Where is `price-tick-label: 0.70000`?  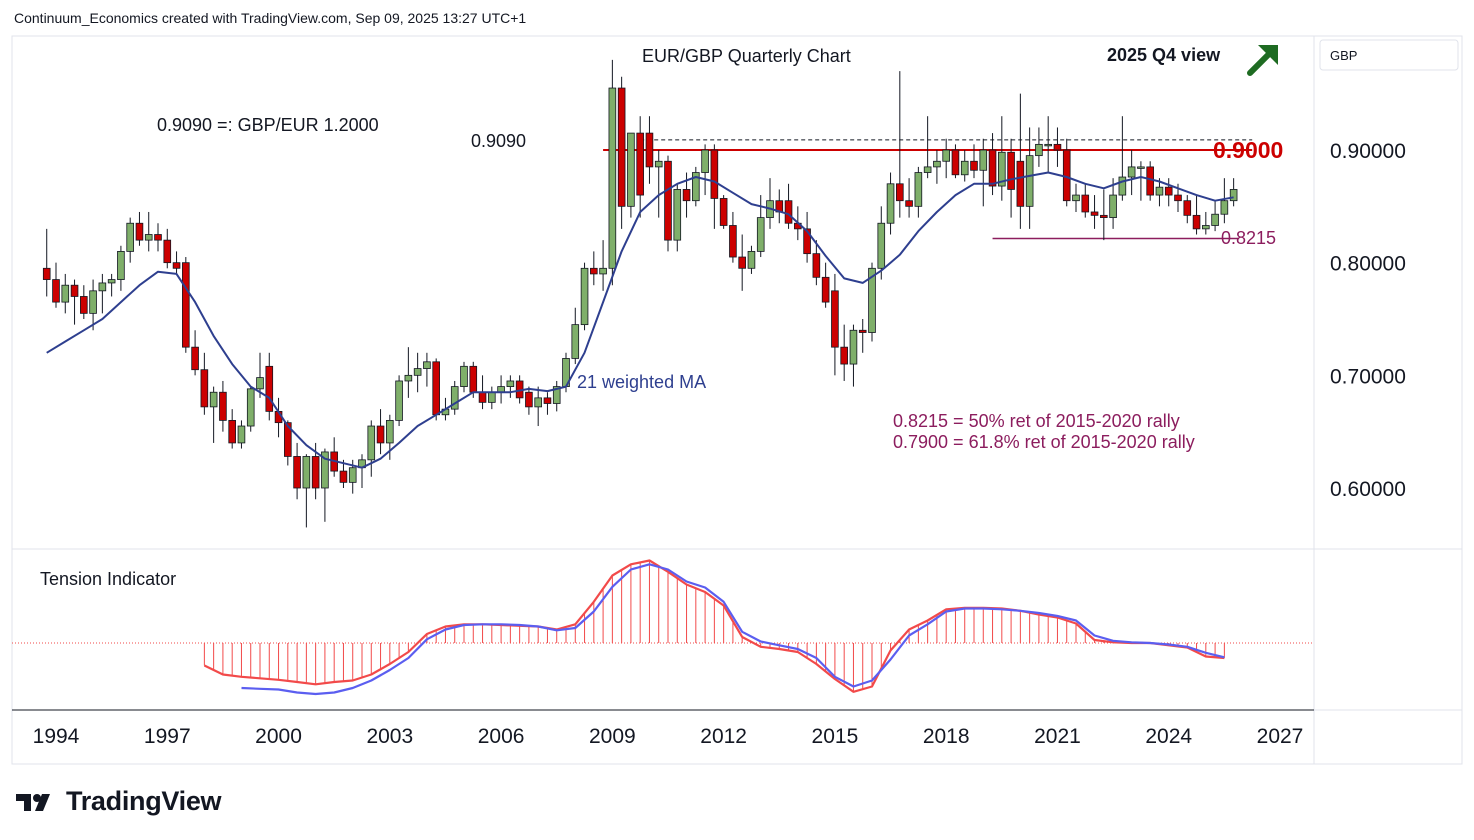 price-tick-label: 0.70000 is located at coordinates (1368, 376).